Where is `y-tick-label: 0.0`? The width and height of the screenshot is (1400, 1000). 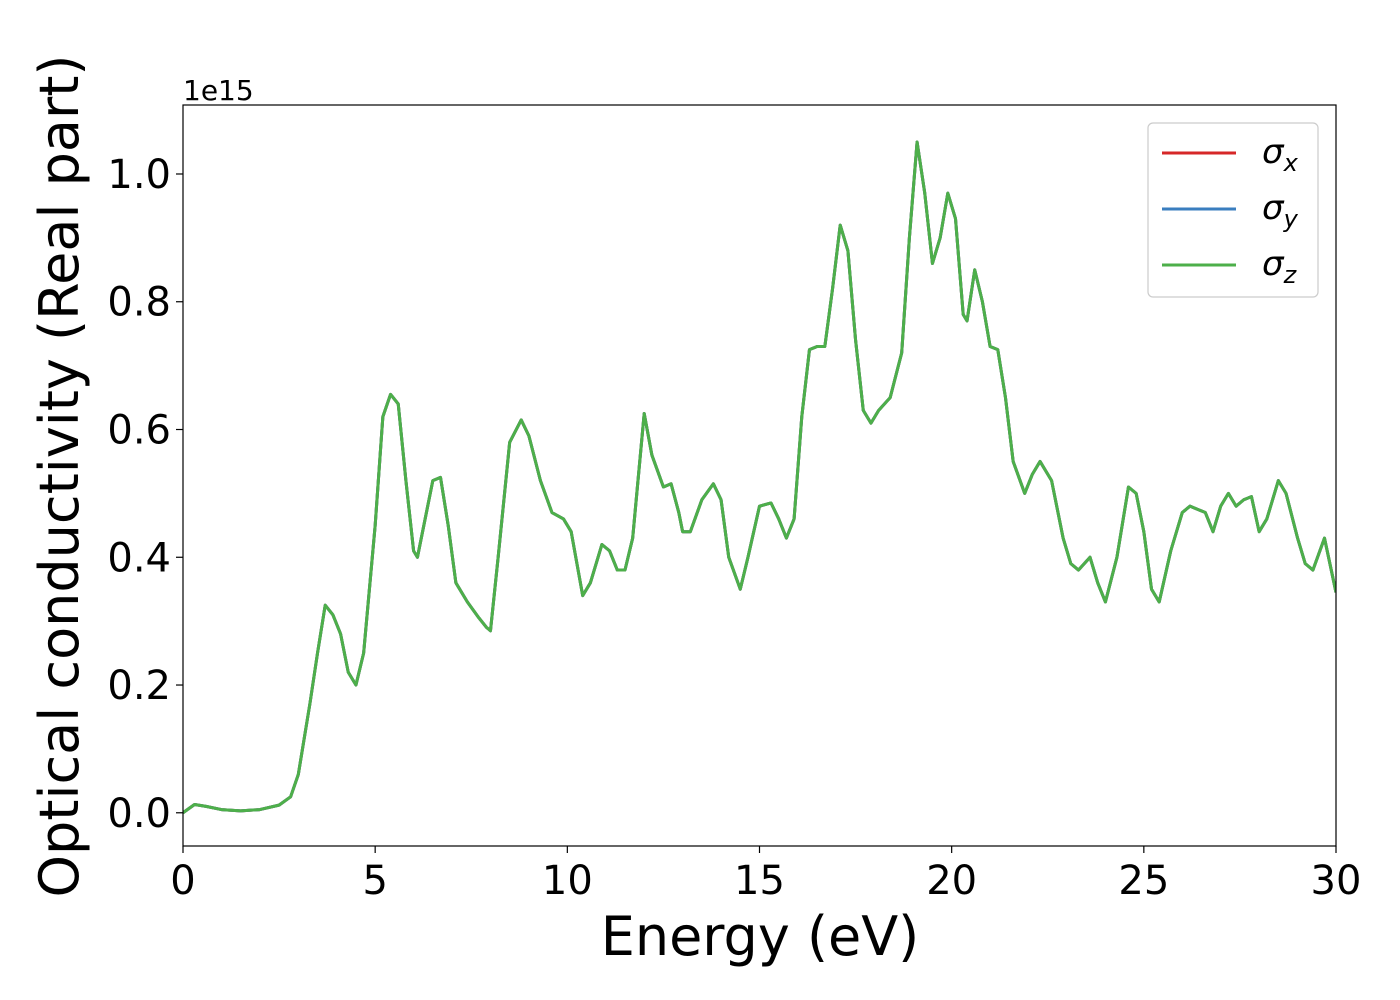 y-tick-label: 0.0 is located at coordinates (139, 814).